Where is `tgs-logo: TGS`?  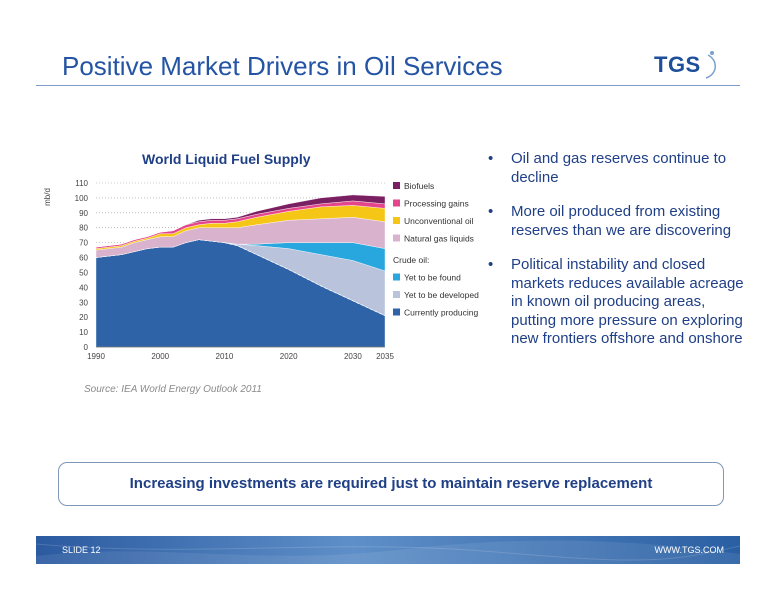
tgs-logo: TGS is located at coordinates (694, 64).